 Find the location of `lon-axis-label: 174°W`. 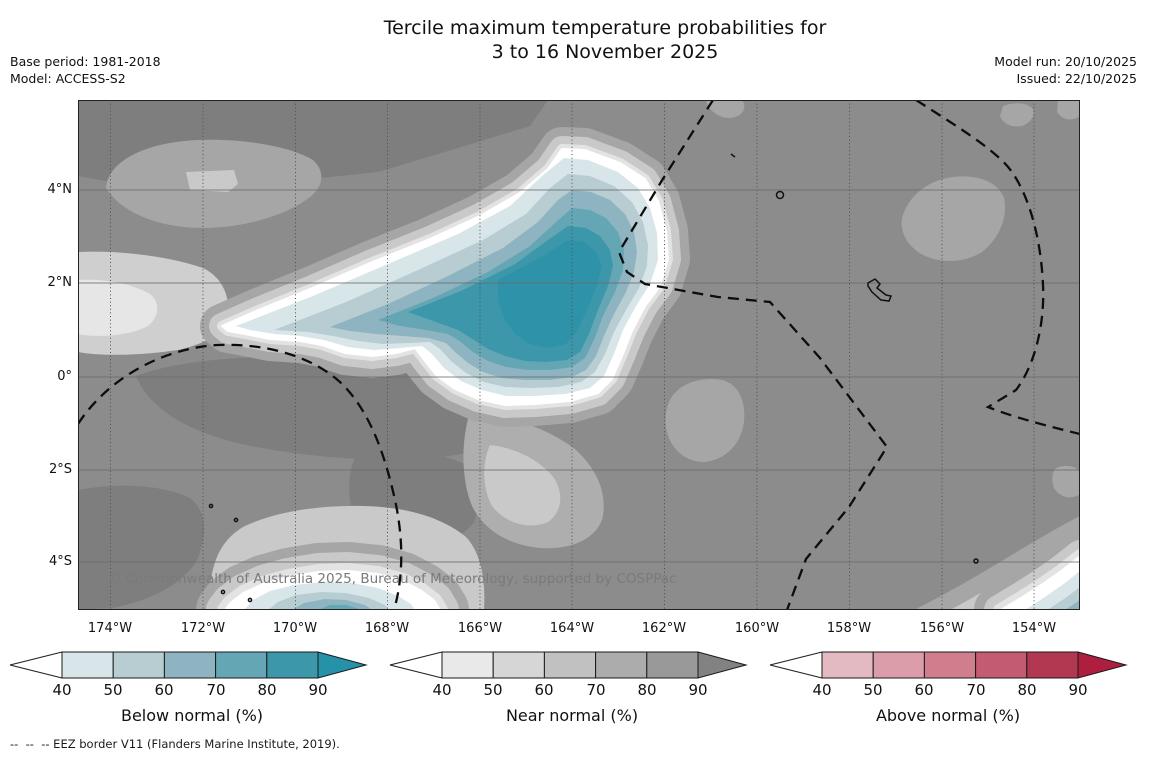

lon-axis-label: 174°W is located at coordinates (110, 628).